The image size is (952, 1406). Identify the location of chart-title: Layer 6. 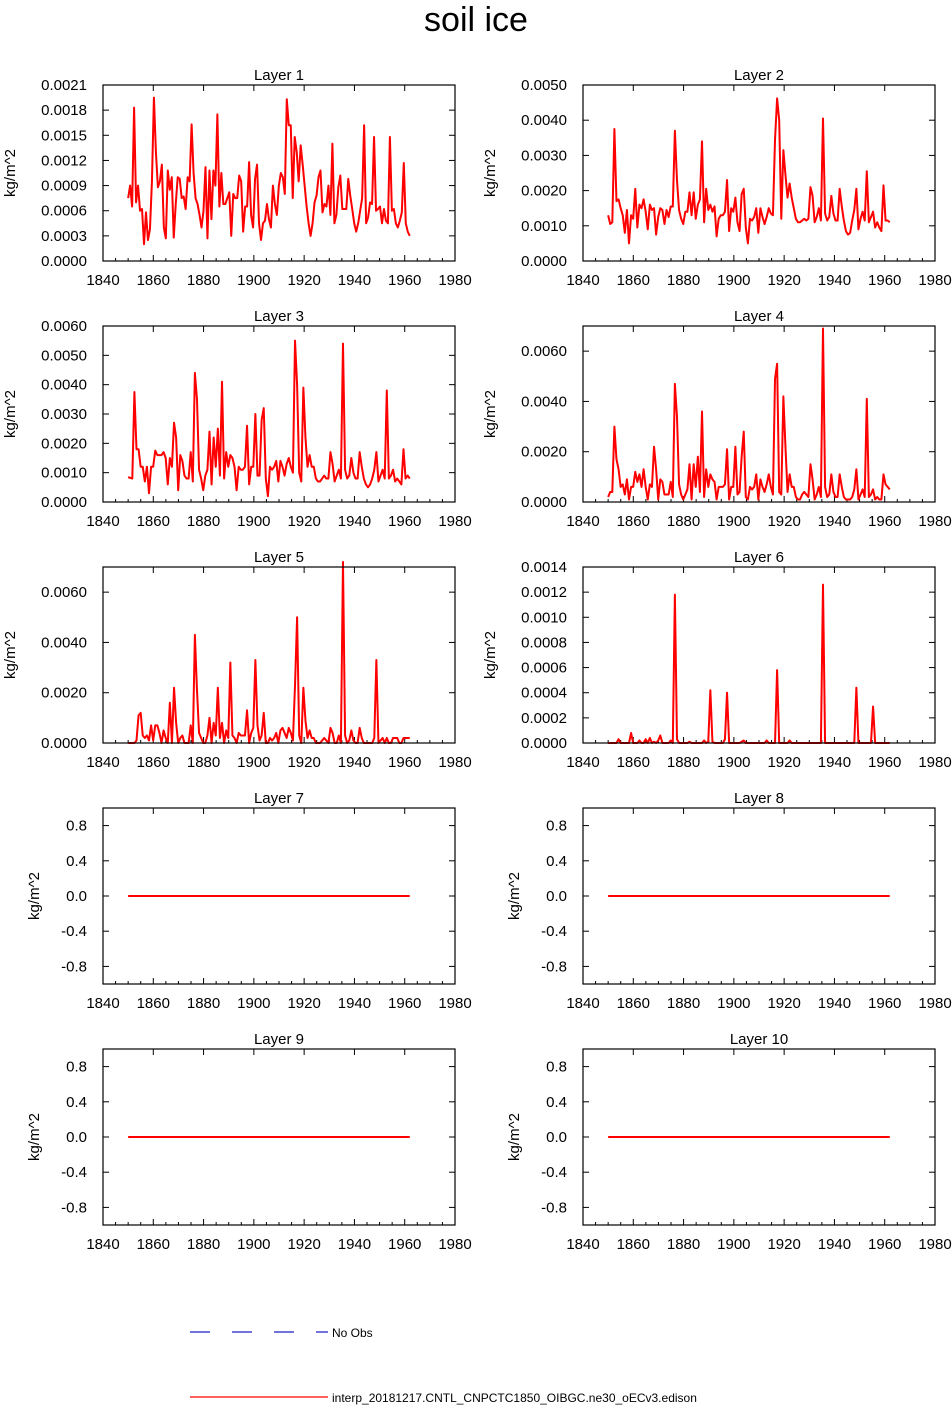
(759, 557).